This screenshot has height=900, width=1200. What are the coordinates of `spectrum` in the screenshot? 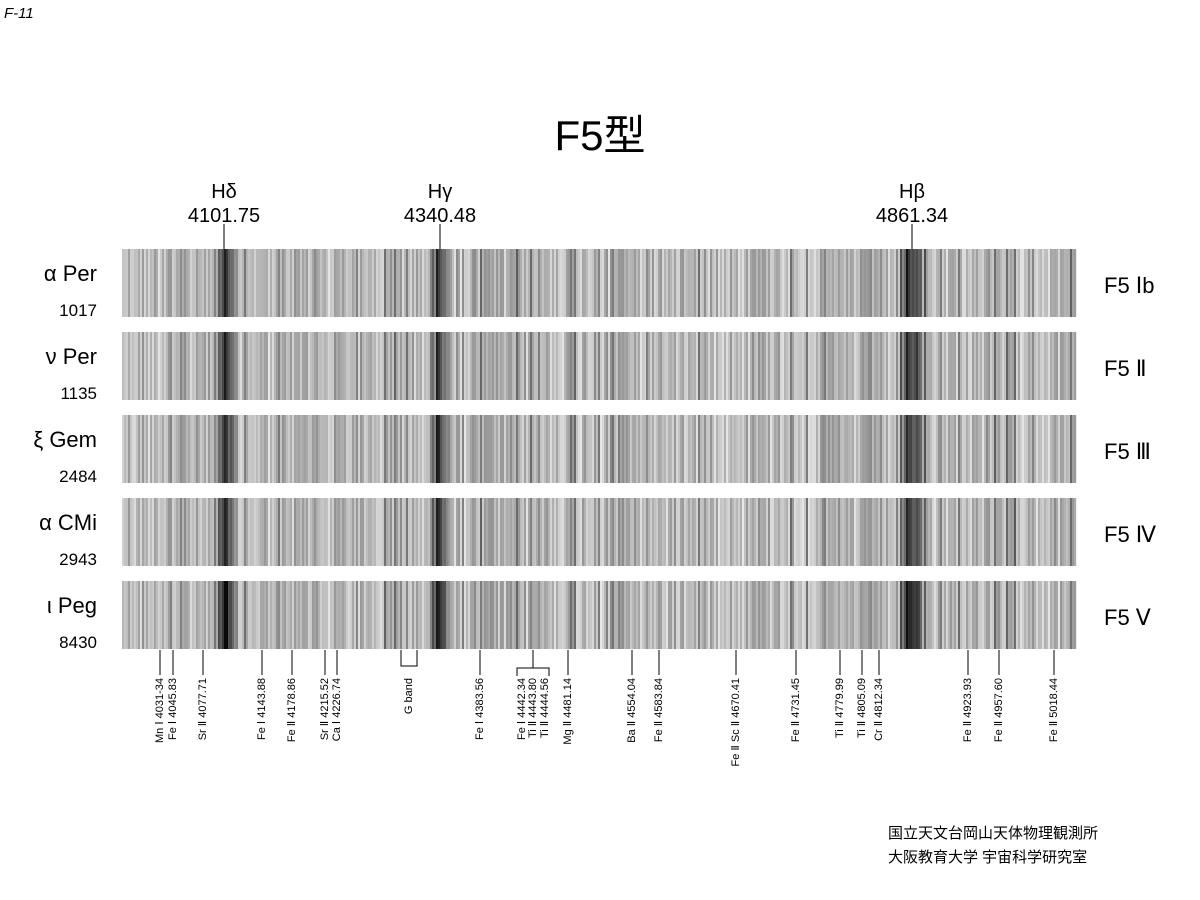 It's located at (599, 283).